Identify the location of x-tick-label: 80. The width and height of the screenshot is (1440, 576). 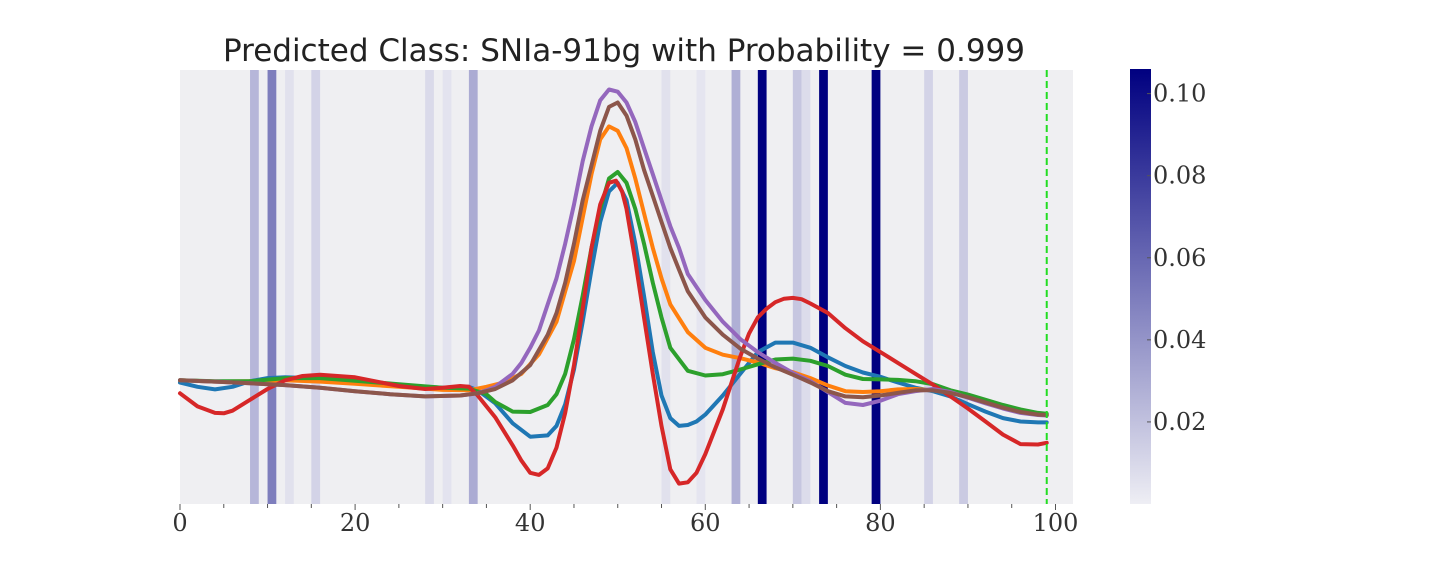
(880, 523).